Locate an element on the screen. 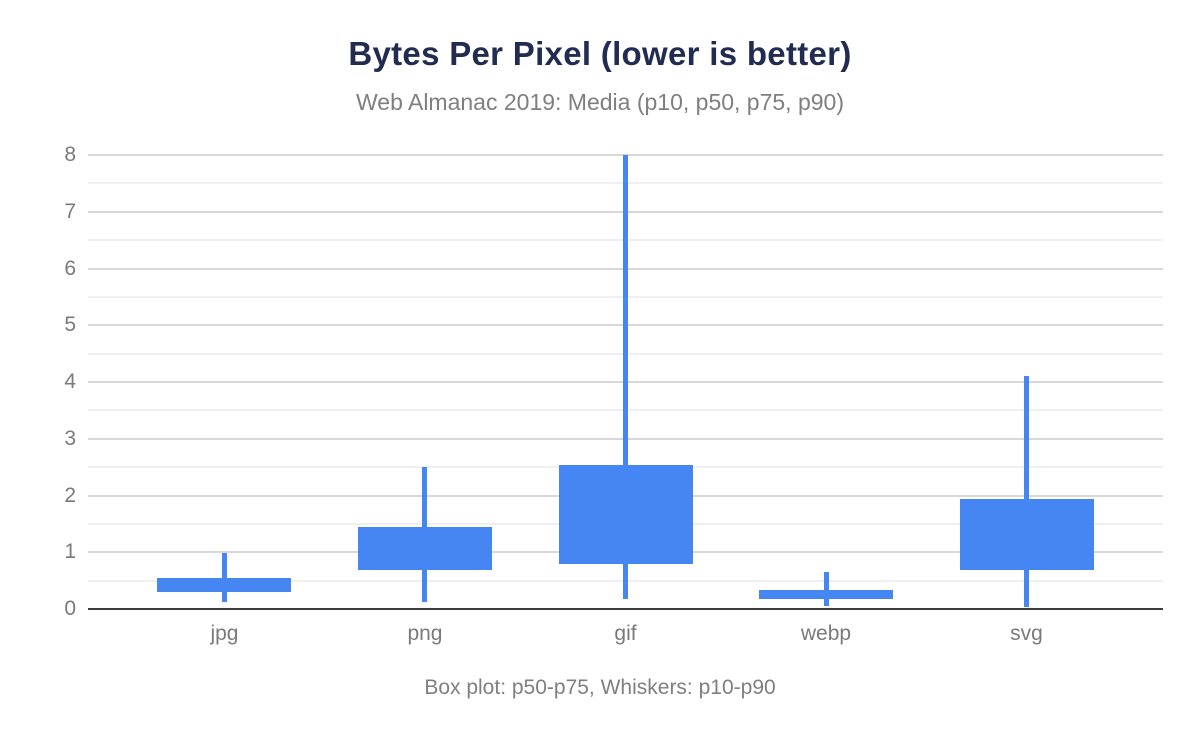 The height and width of the screenshot is (742, 1200). box-svg is located at coordinates (1026, 535).